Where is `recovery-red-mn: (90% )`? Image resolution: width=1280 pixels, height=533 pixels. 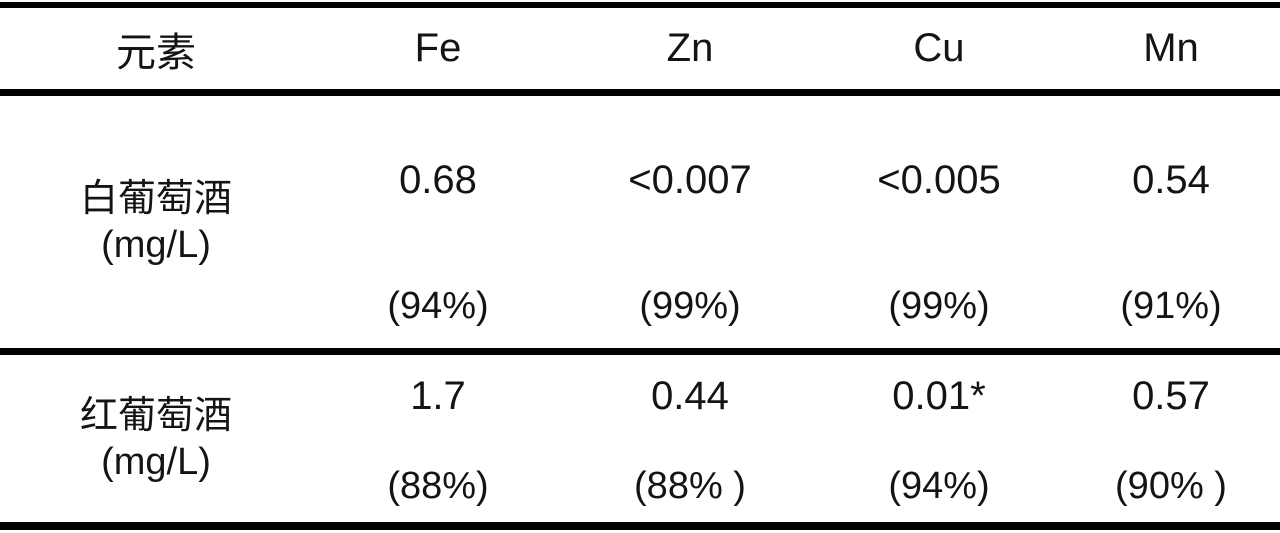 recovery-red-mn: (90% ) is located at coordinates (1171, 485).